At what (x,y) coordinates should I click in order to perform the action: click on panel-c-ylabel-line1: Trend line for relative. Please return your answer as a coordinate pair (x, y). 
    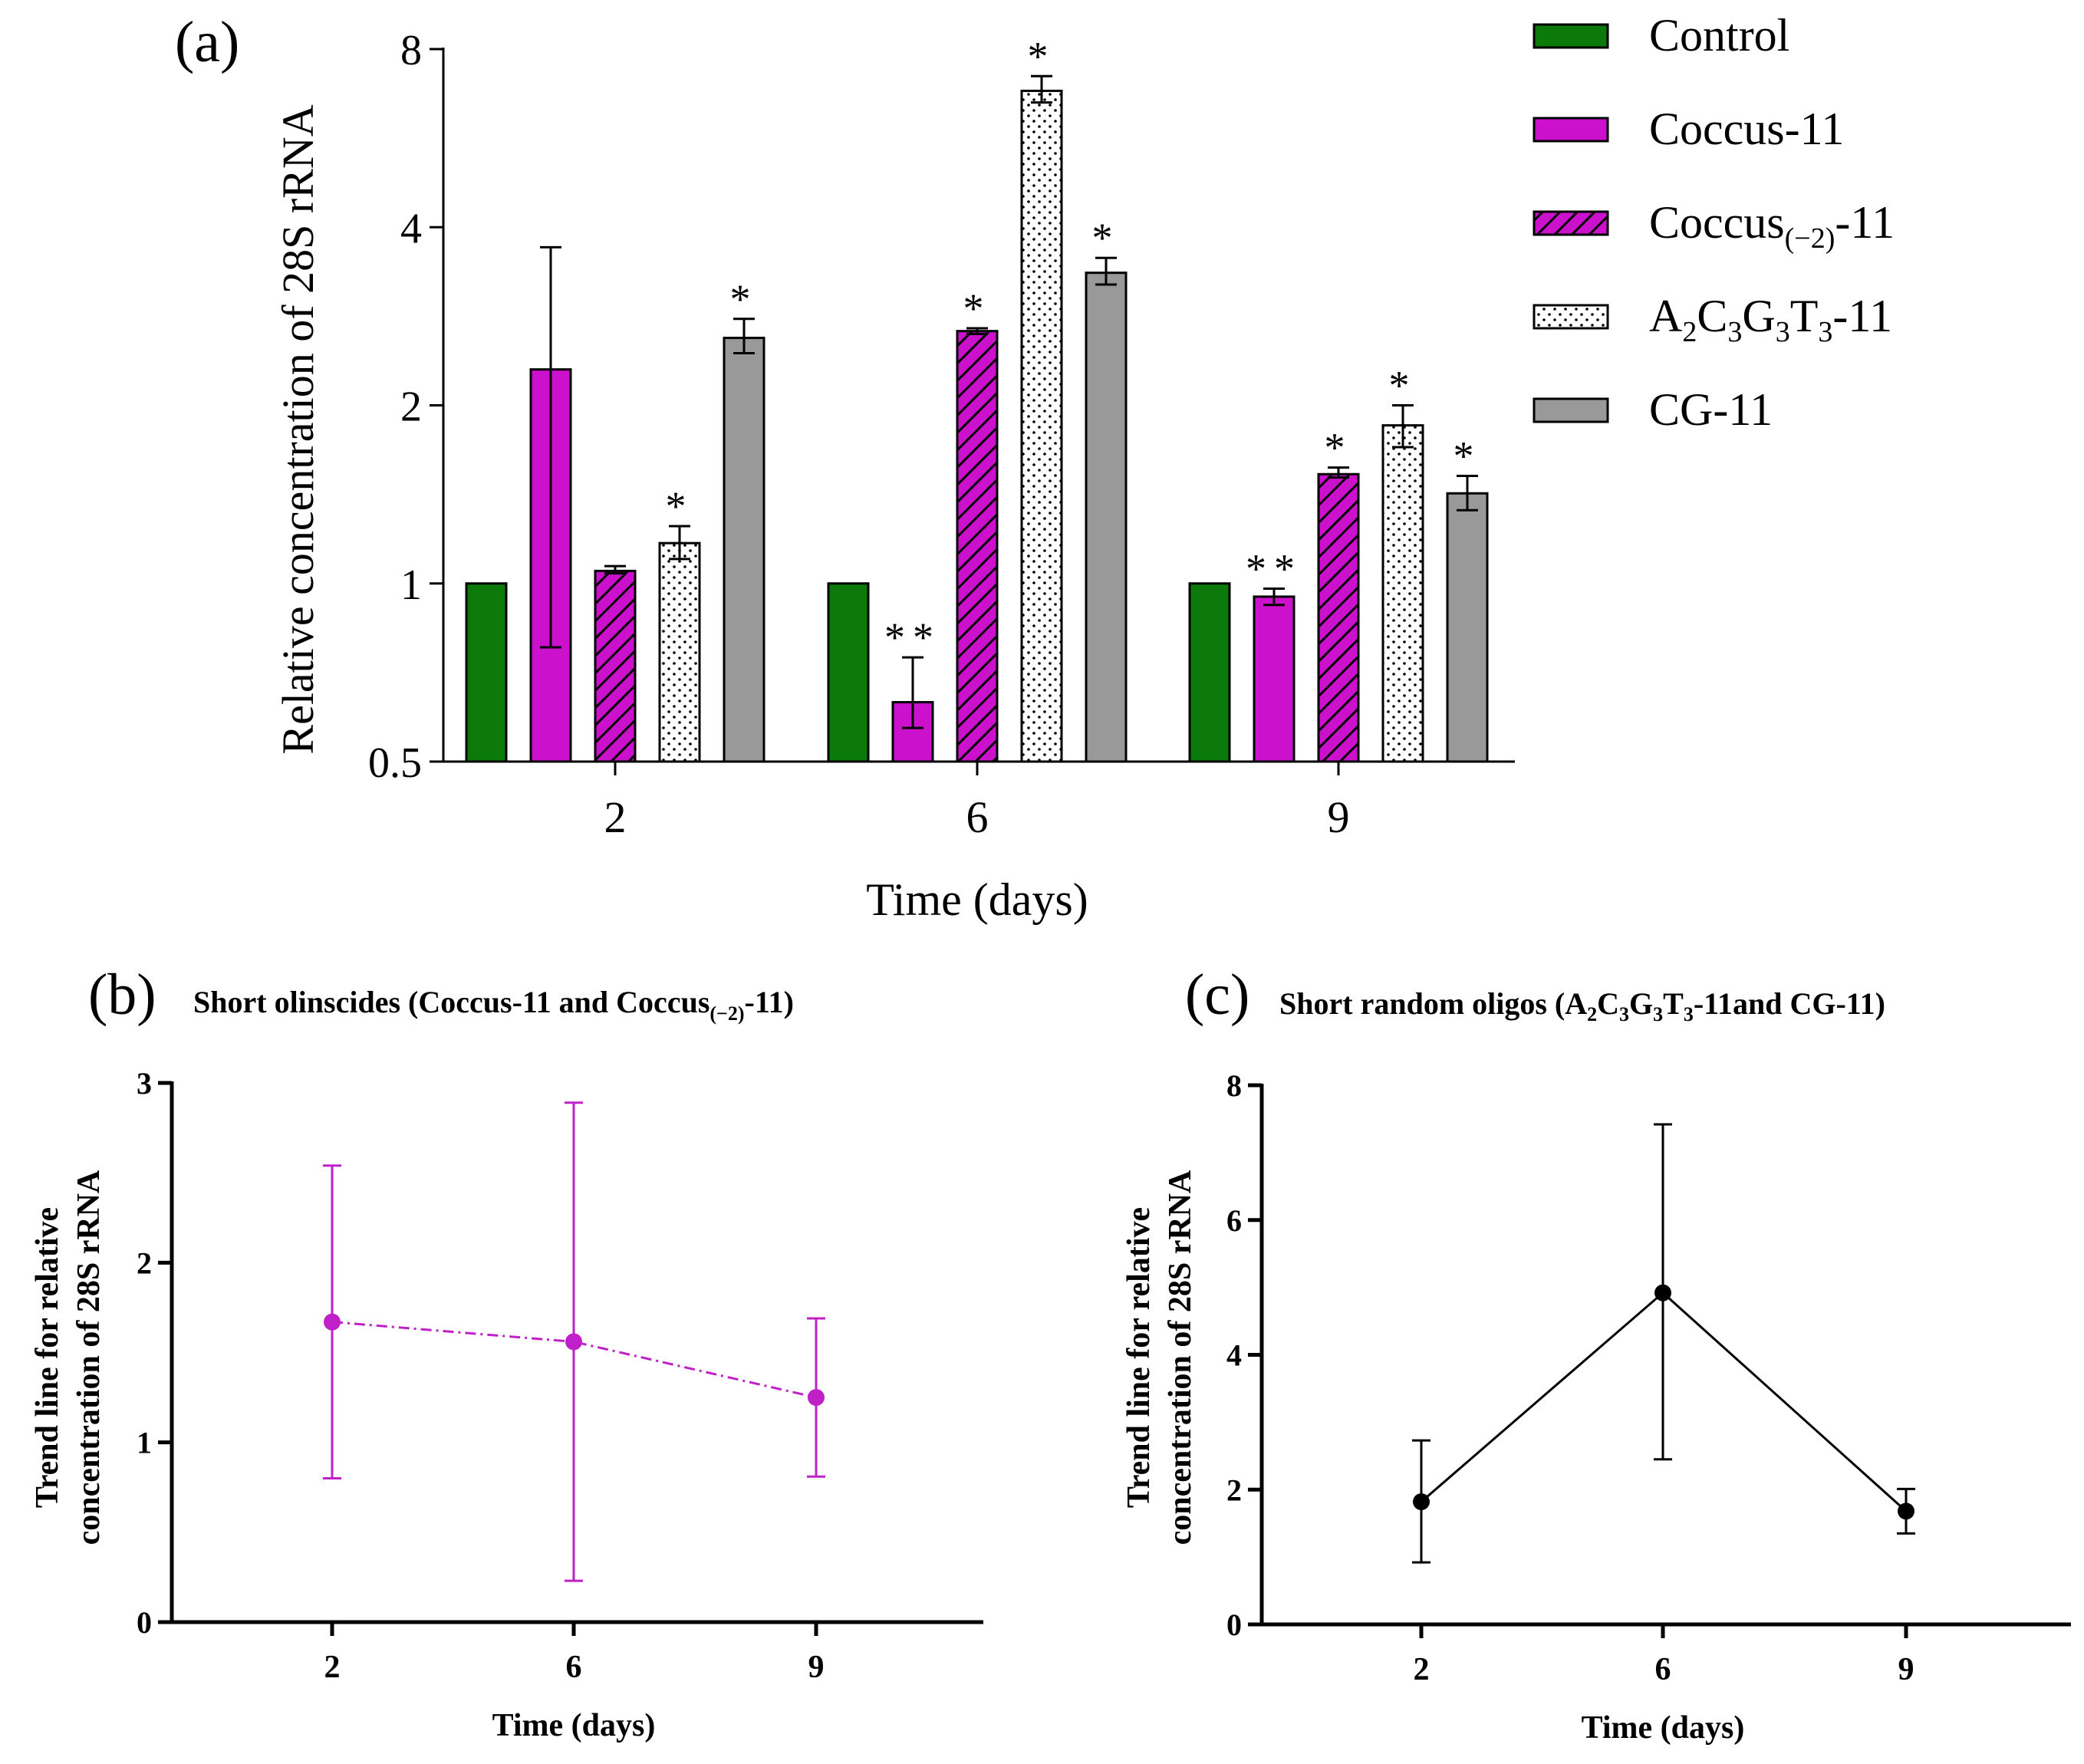
    Looking at the image, I should click on (1139, 1357).